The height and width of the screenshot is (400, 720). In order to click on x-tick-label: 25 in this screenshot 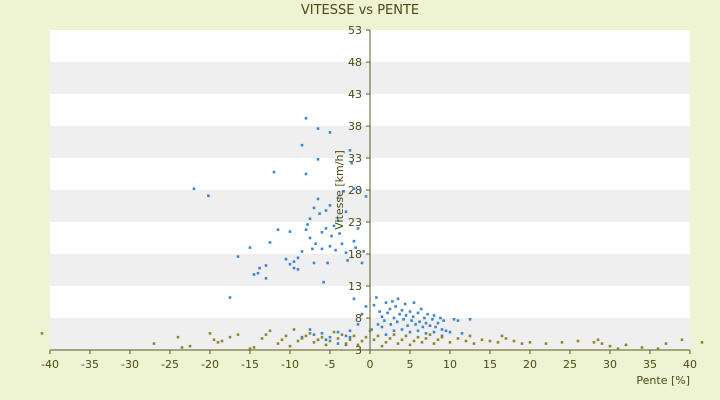, I will do `click(570, 364)`.